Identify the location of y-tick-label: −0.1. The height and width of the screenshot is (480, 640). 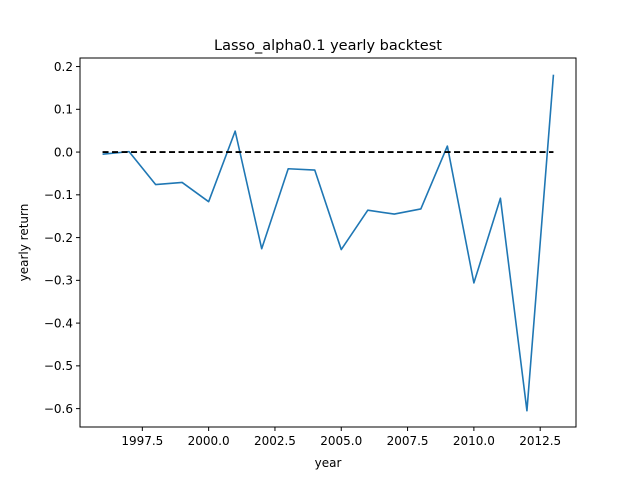
(58, 195).